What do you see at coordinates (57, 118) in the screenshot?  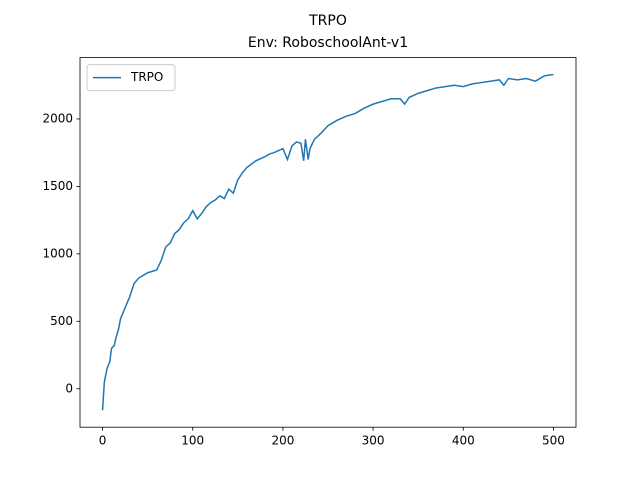 I see `y-tick-label: 2000` at bounding box center [57, 118].